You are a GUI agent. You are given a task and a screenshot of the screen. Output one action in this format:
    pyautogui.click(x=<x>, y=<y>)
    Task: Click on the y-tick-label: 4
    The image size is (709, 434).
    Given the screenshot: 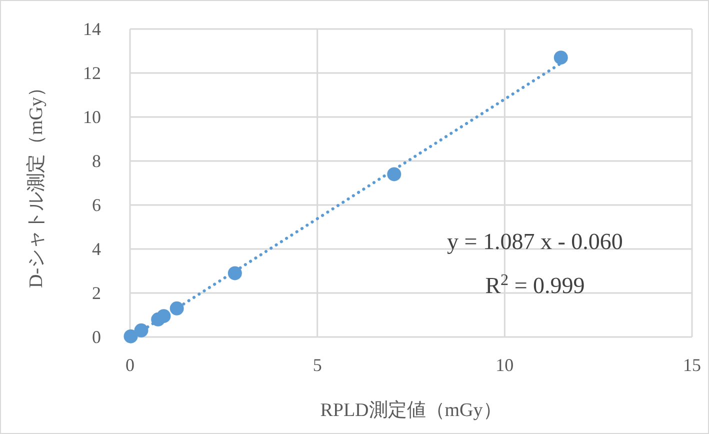 What is the action you would take?
    pyautogui.click(x=96, y=249)
    